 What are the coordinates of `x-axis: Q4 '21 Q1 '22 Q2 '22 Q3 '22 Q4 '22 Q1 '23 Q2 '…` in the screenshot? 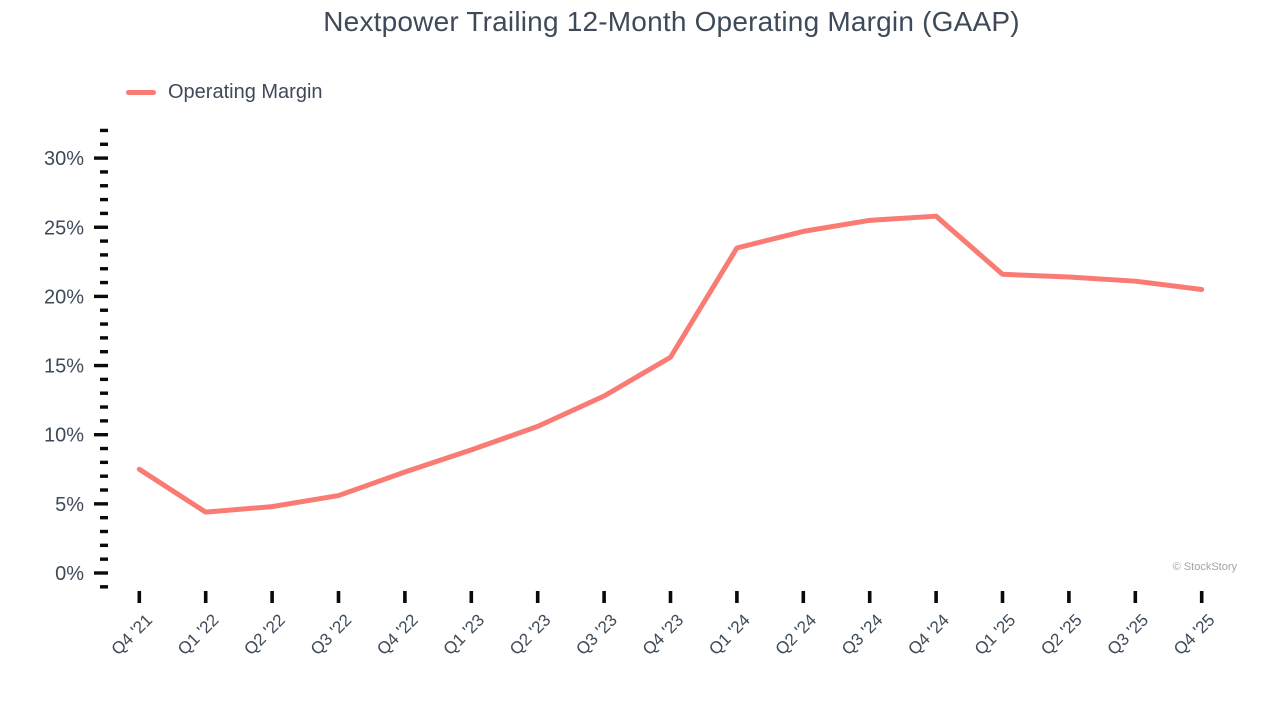 It's located at (663, 625).